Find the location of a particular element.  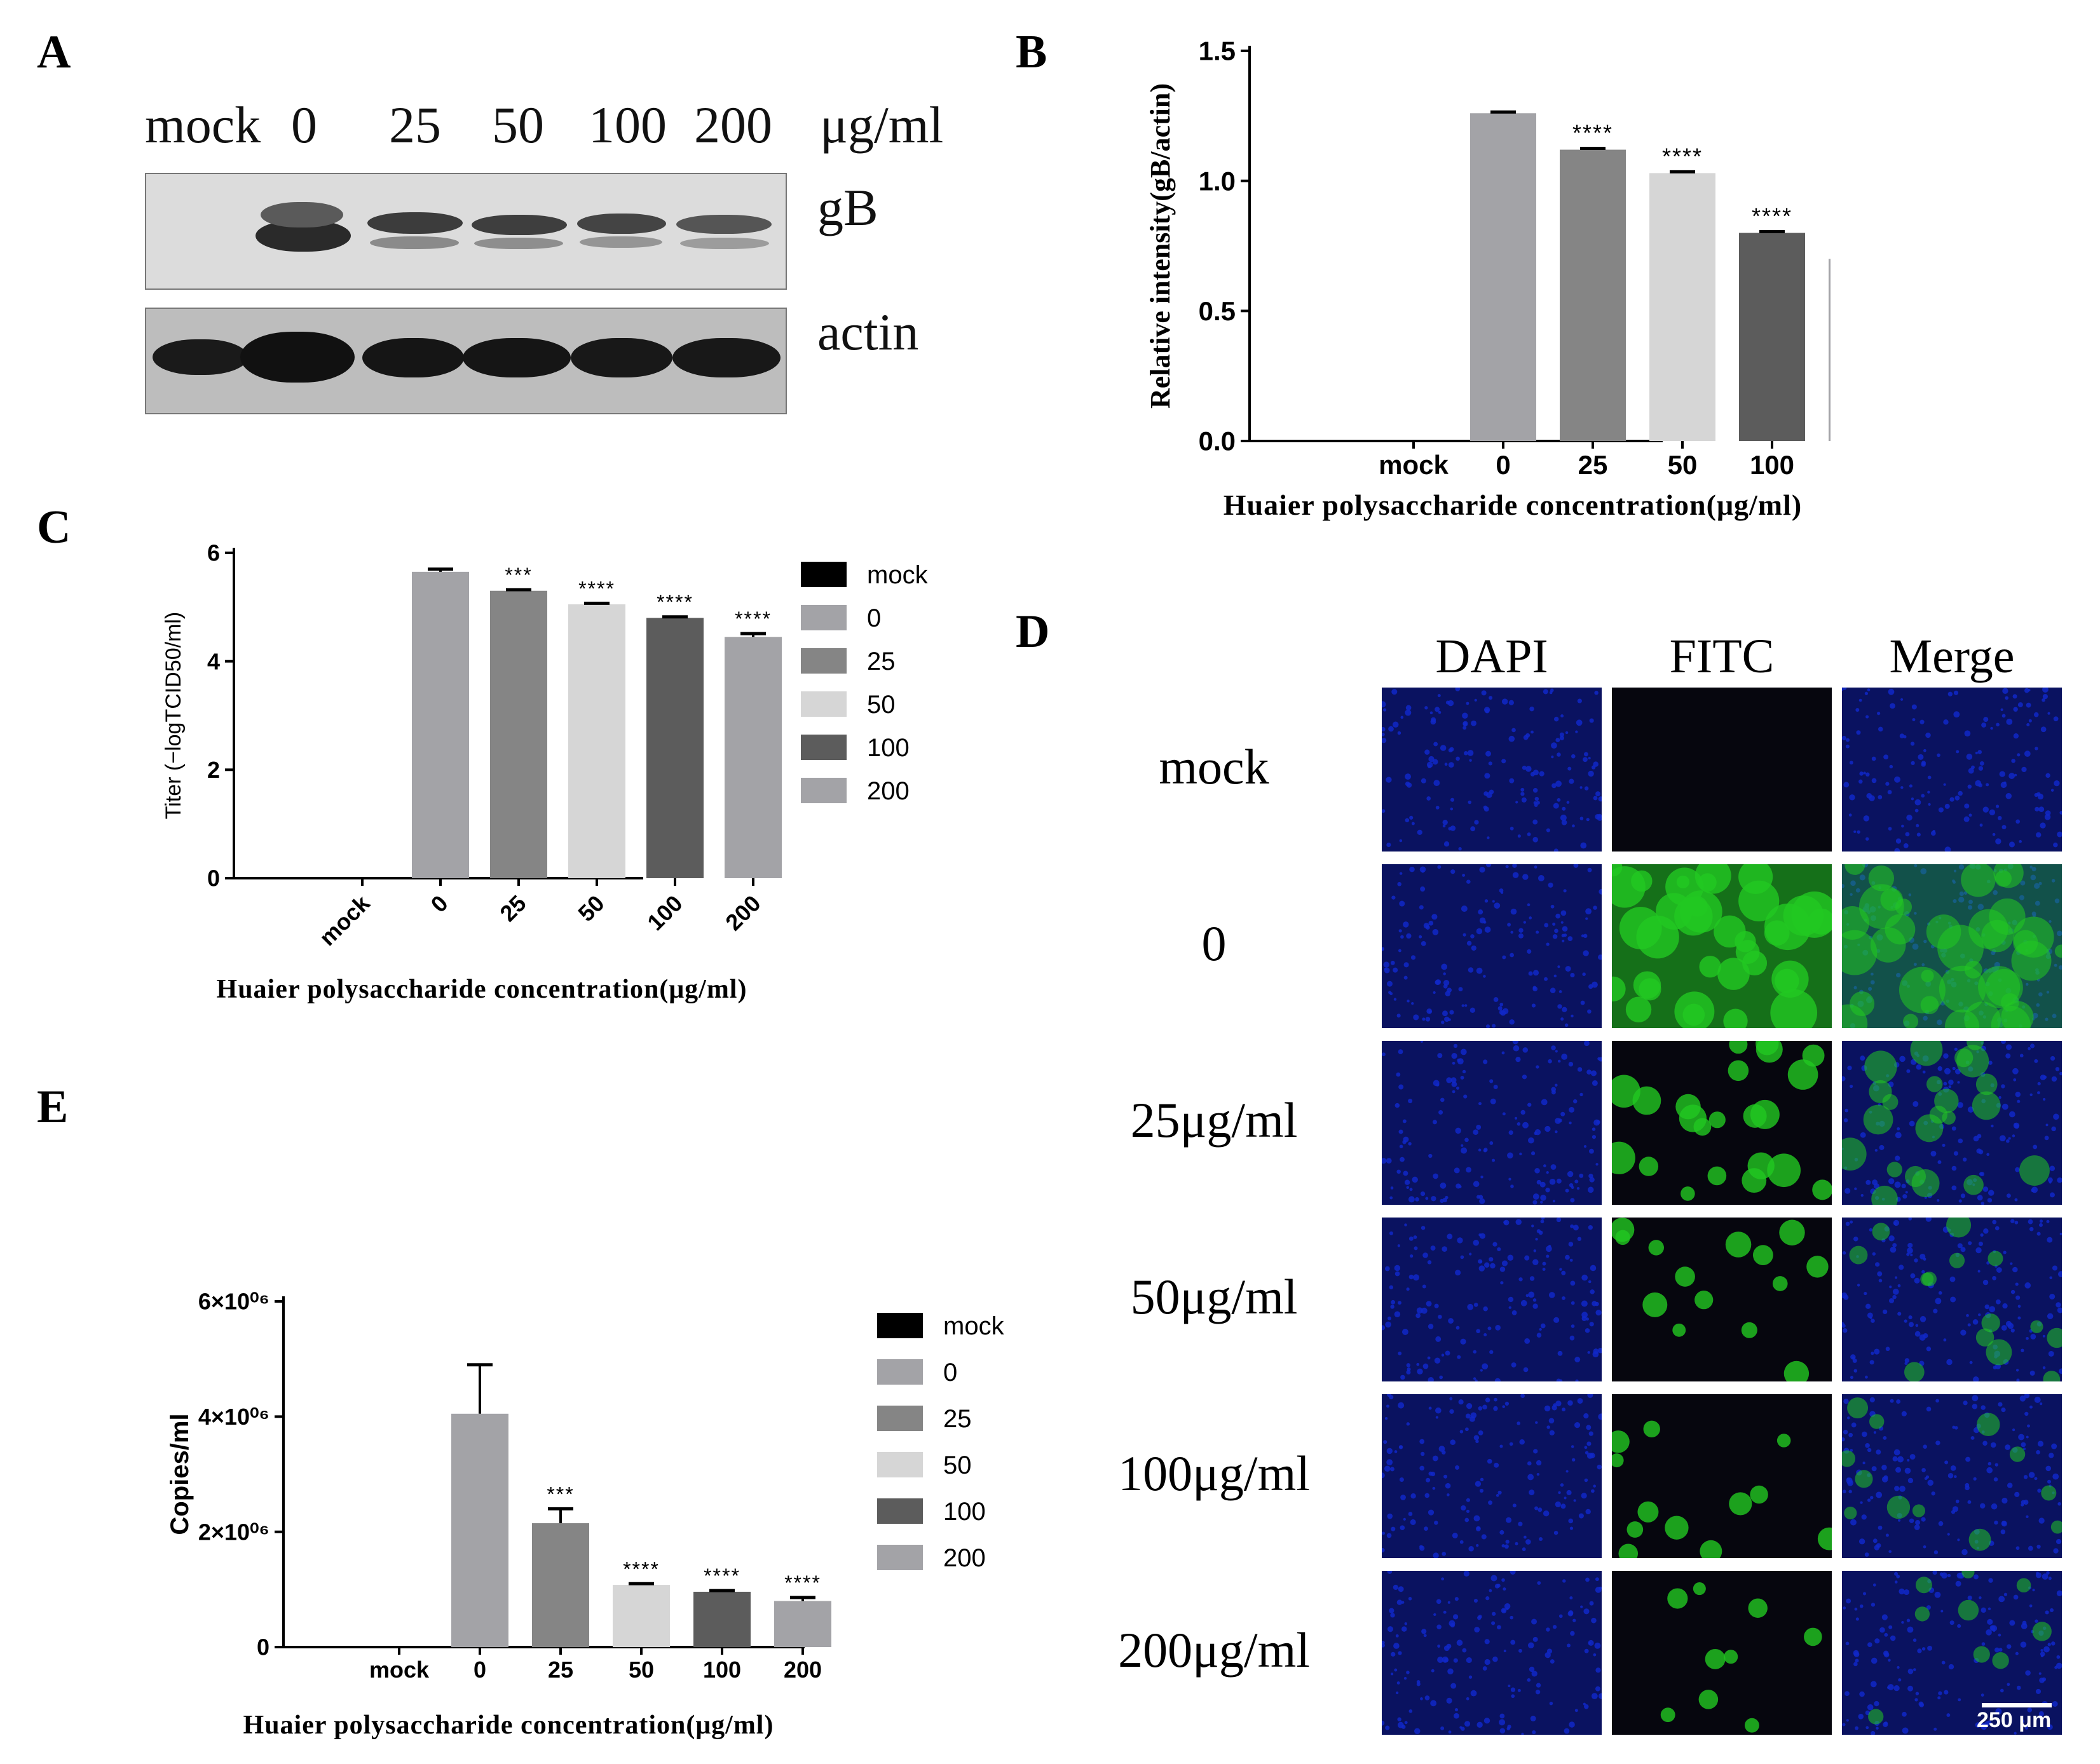

lane-label-25: 25 is located at coordinates (415, 125).